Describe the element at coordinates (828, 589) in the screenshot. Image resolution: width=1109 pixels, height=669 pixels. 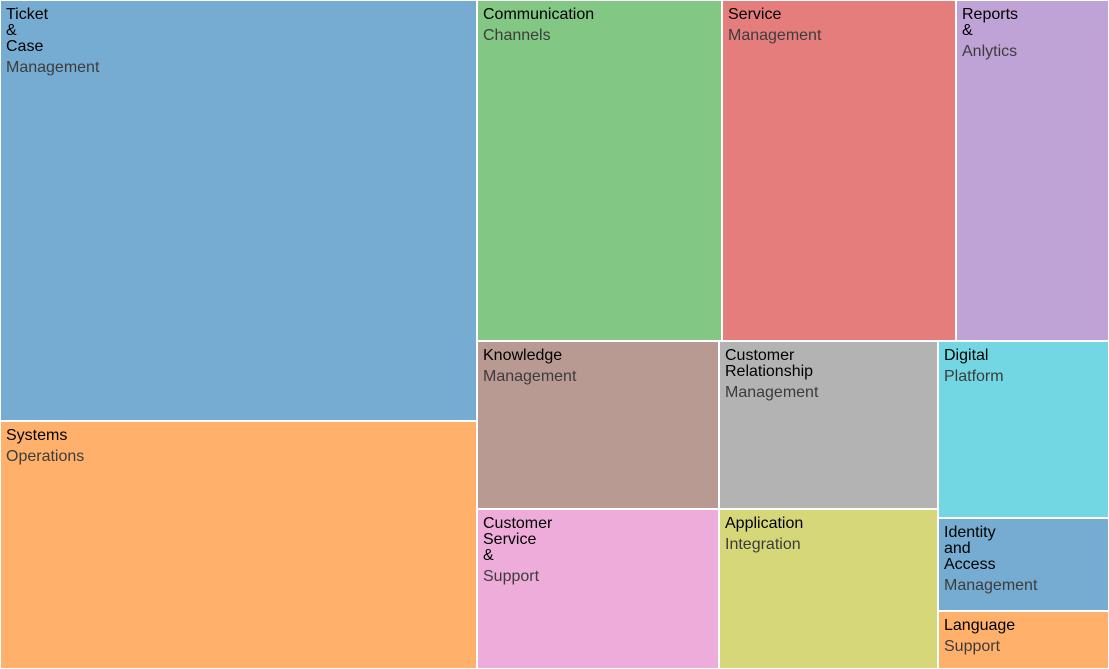
I see `treemap-tile: Application Integration` at that location.